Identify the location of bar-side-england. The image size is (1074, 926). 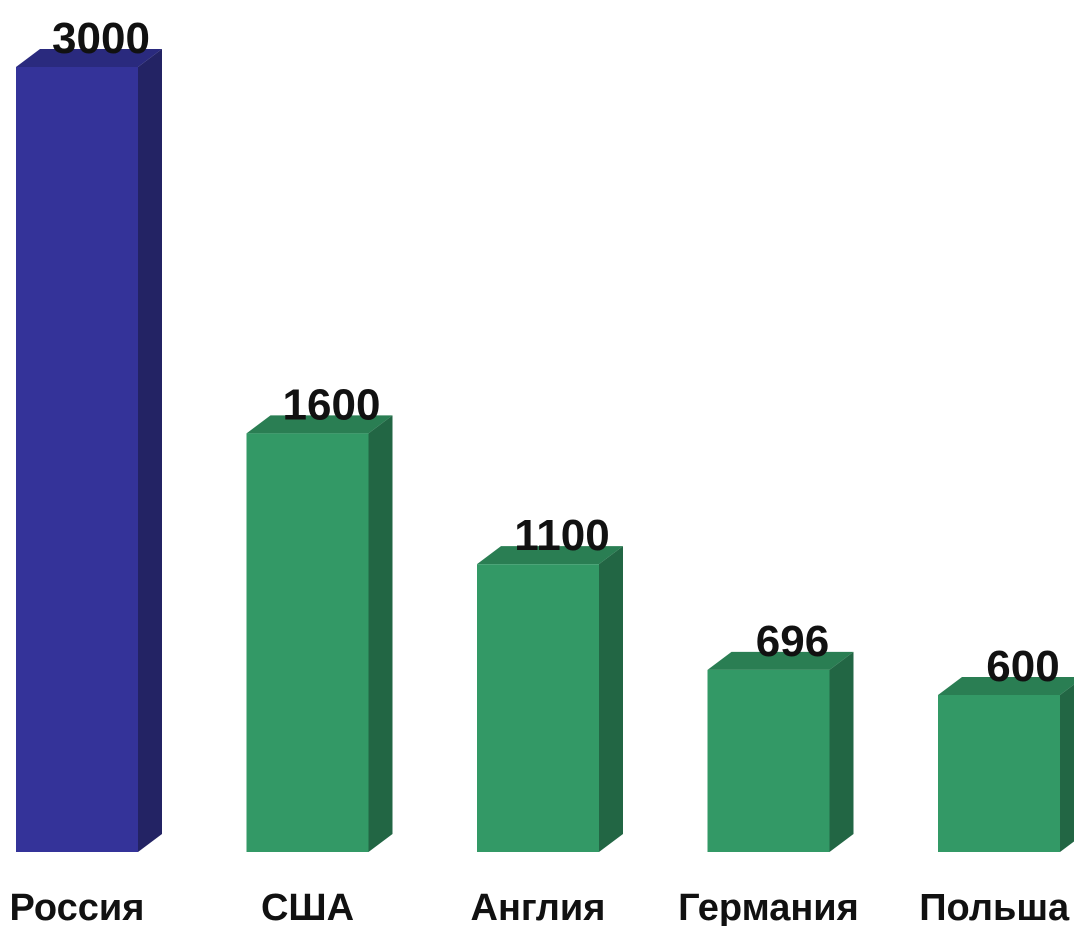
(611, 699).